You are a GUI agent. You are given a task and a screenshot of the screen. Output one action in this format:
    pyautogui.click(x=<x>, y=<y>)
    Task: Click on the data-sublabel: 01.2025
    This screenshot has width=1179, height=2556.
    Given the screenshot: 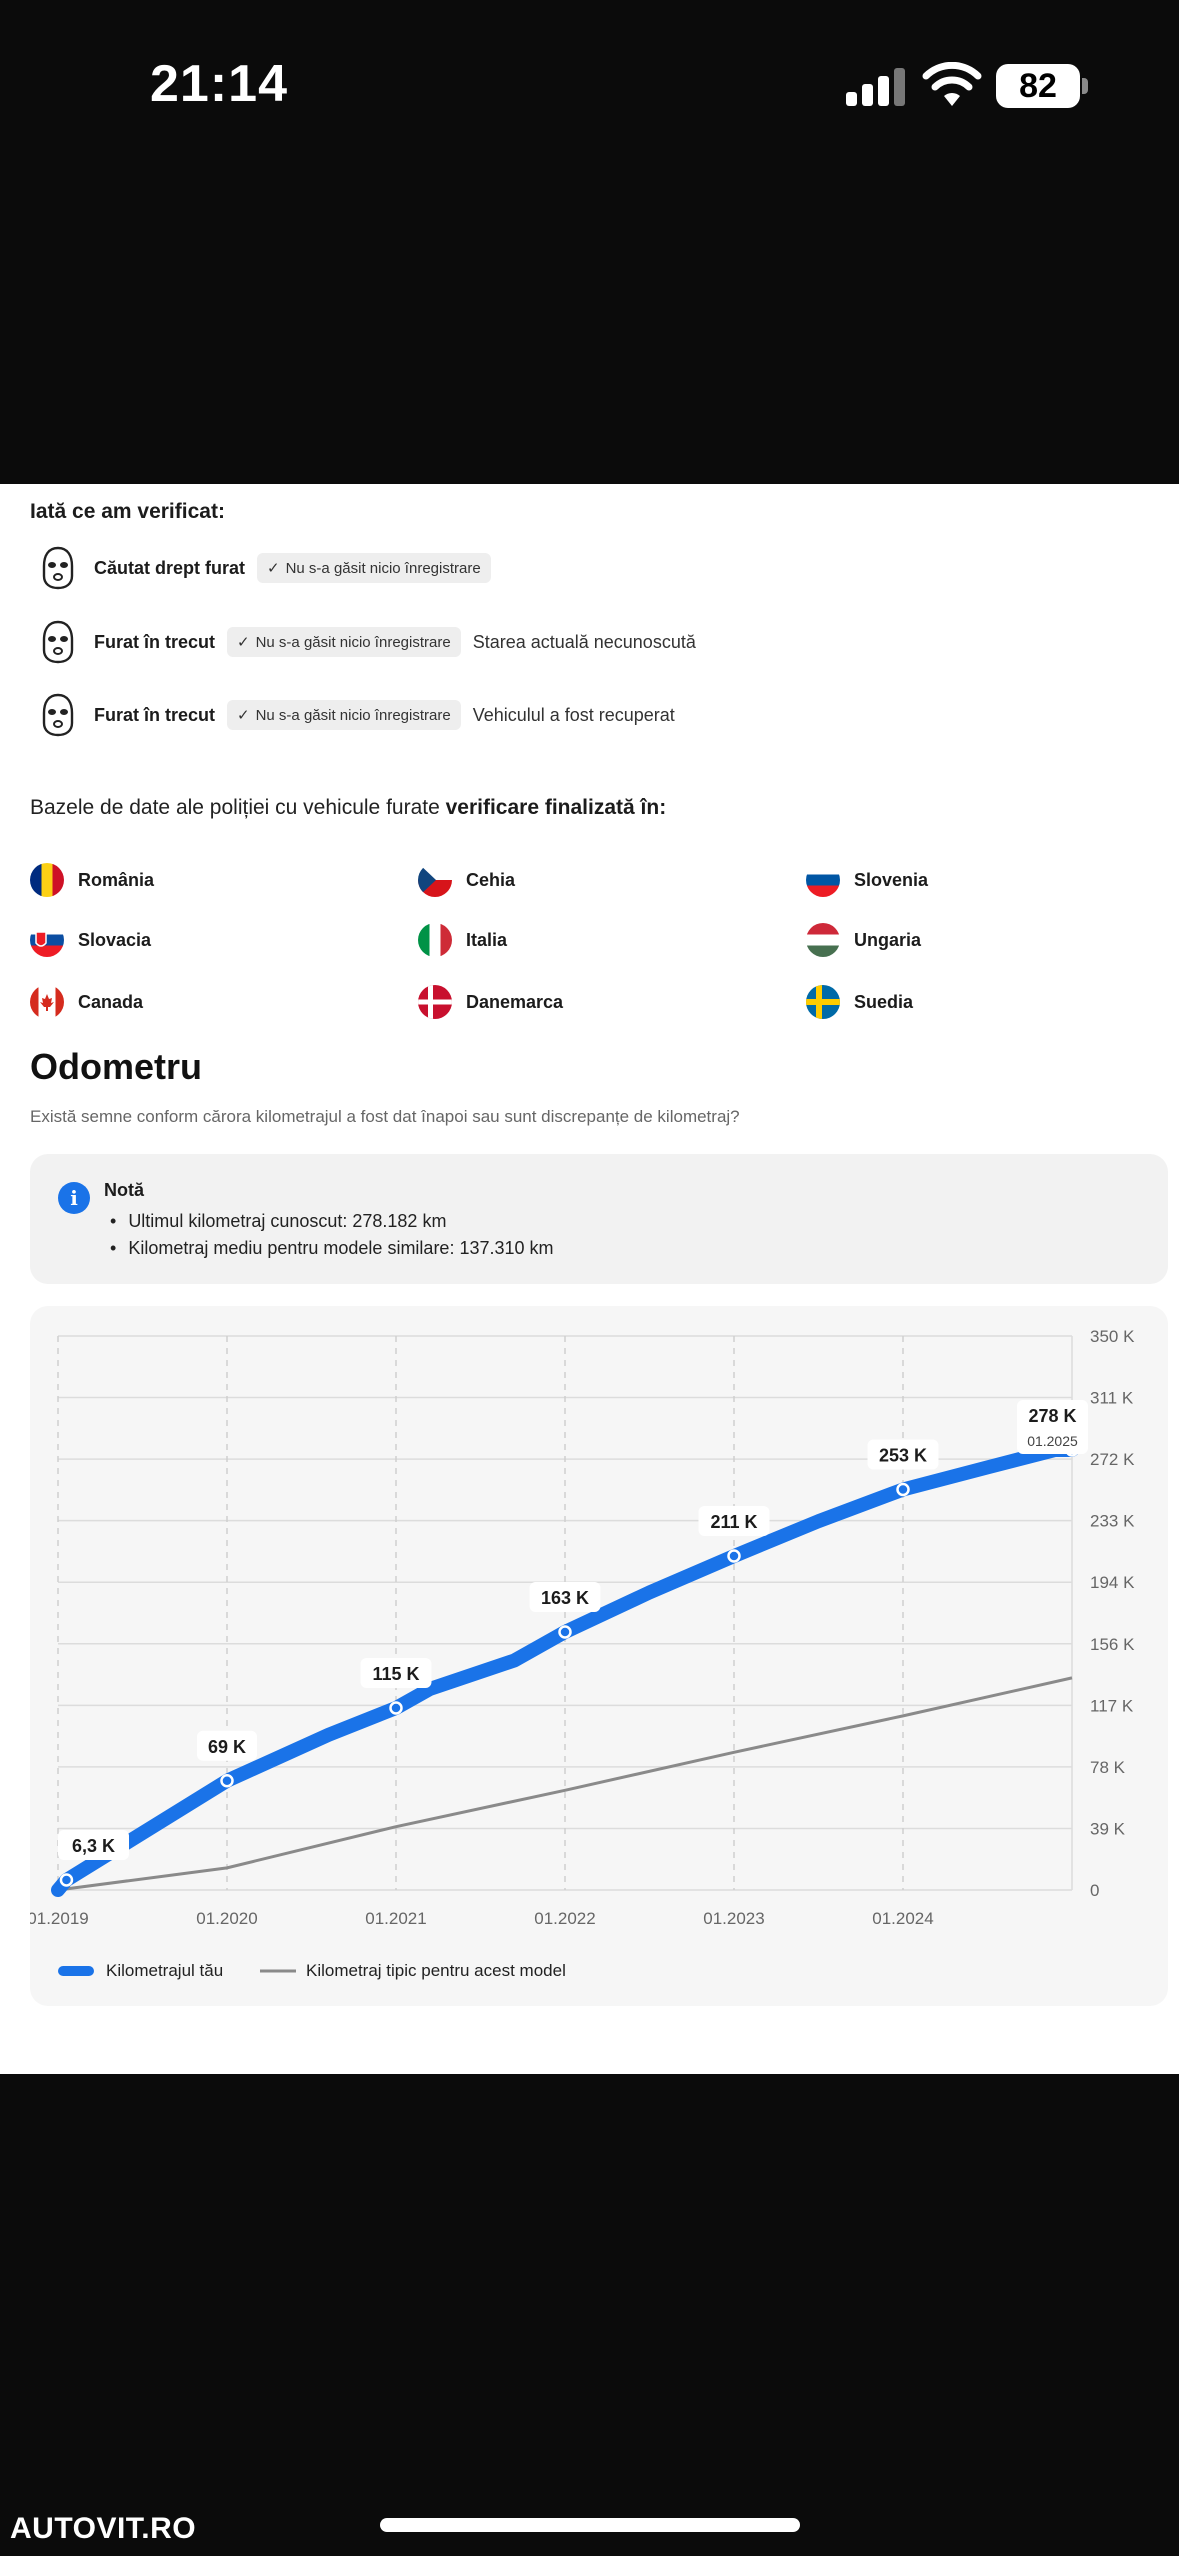 What is the action you would take?
    pyautogui.click(x=1052, y=1441)
    